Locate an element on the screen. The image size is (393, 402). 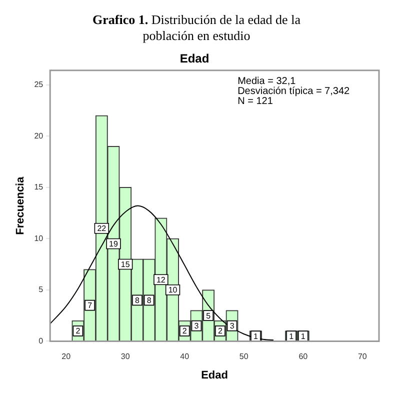
x-tick-label: 30 is located at coordinates (125, 357).